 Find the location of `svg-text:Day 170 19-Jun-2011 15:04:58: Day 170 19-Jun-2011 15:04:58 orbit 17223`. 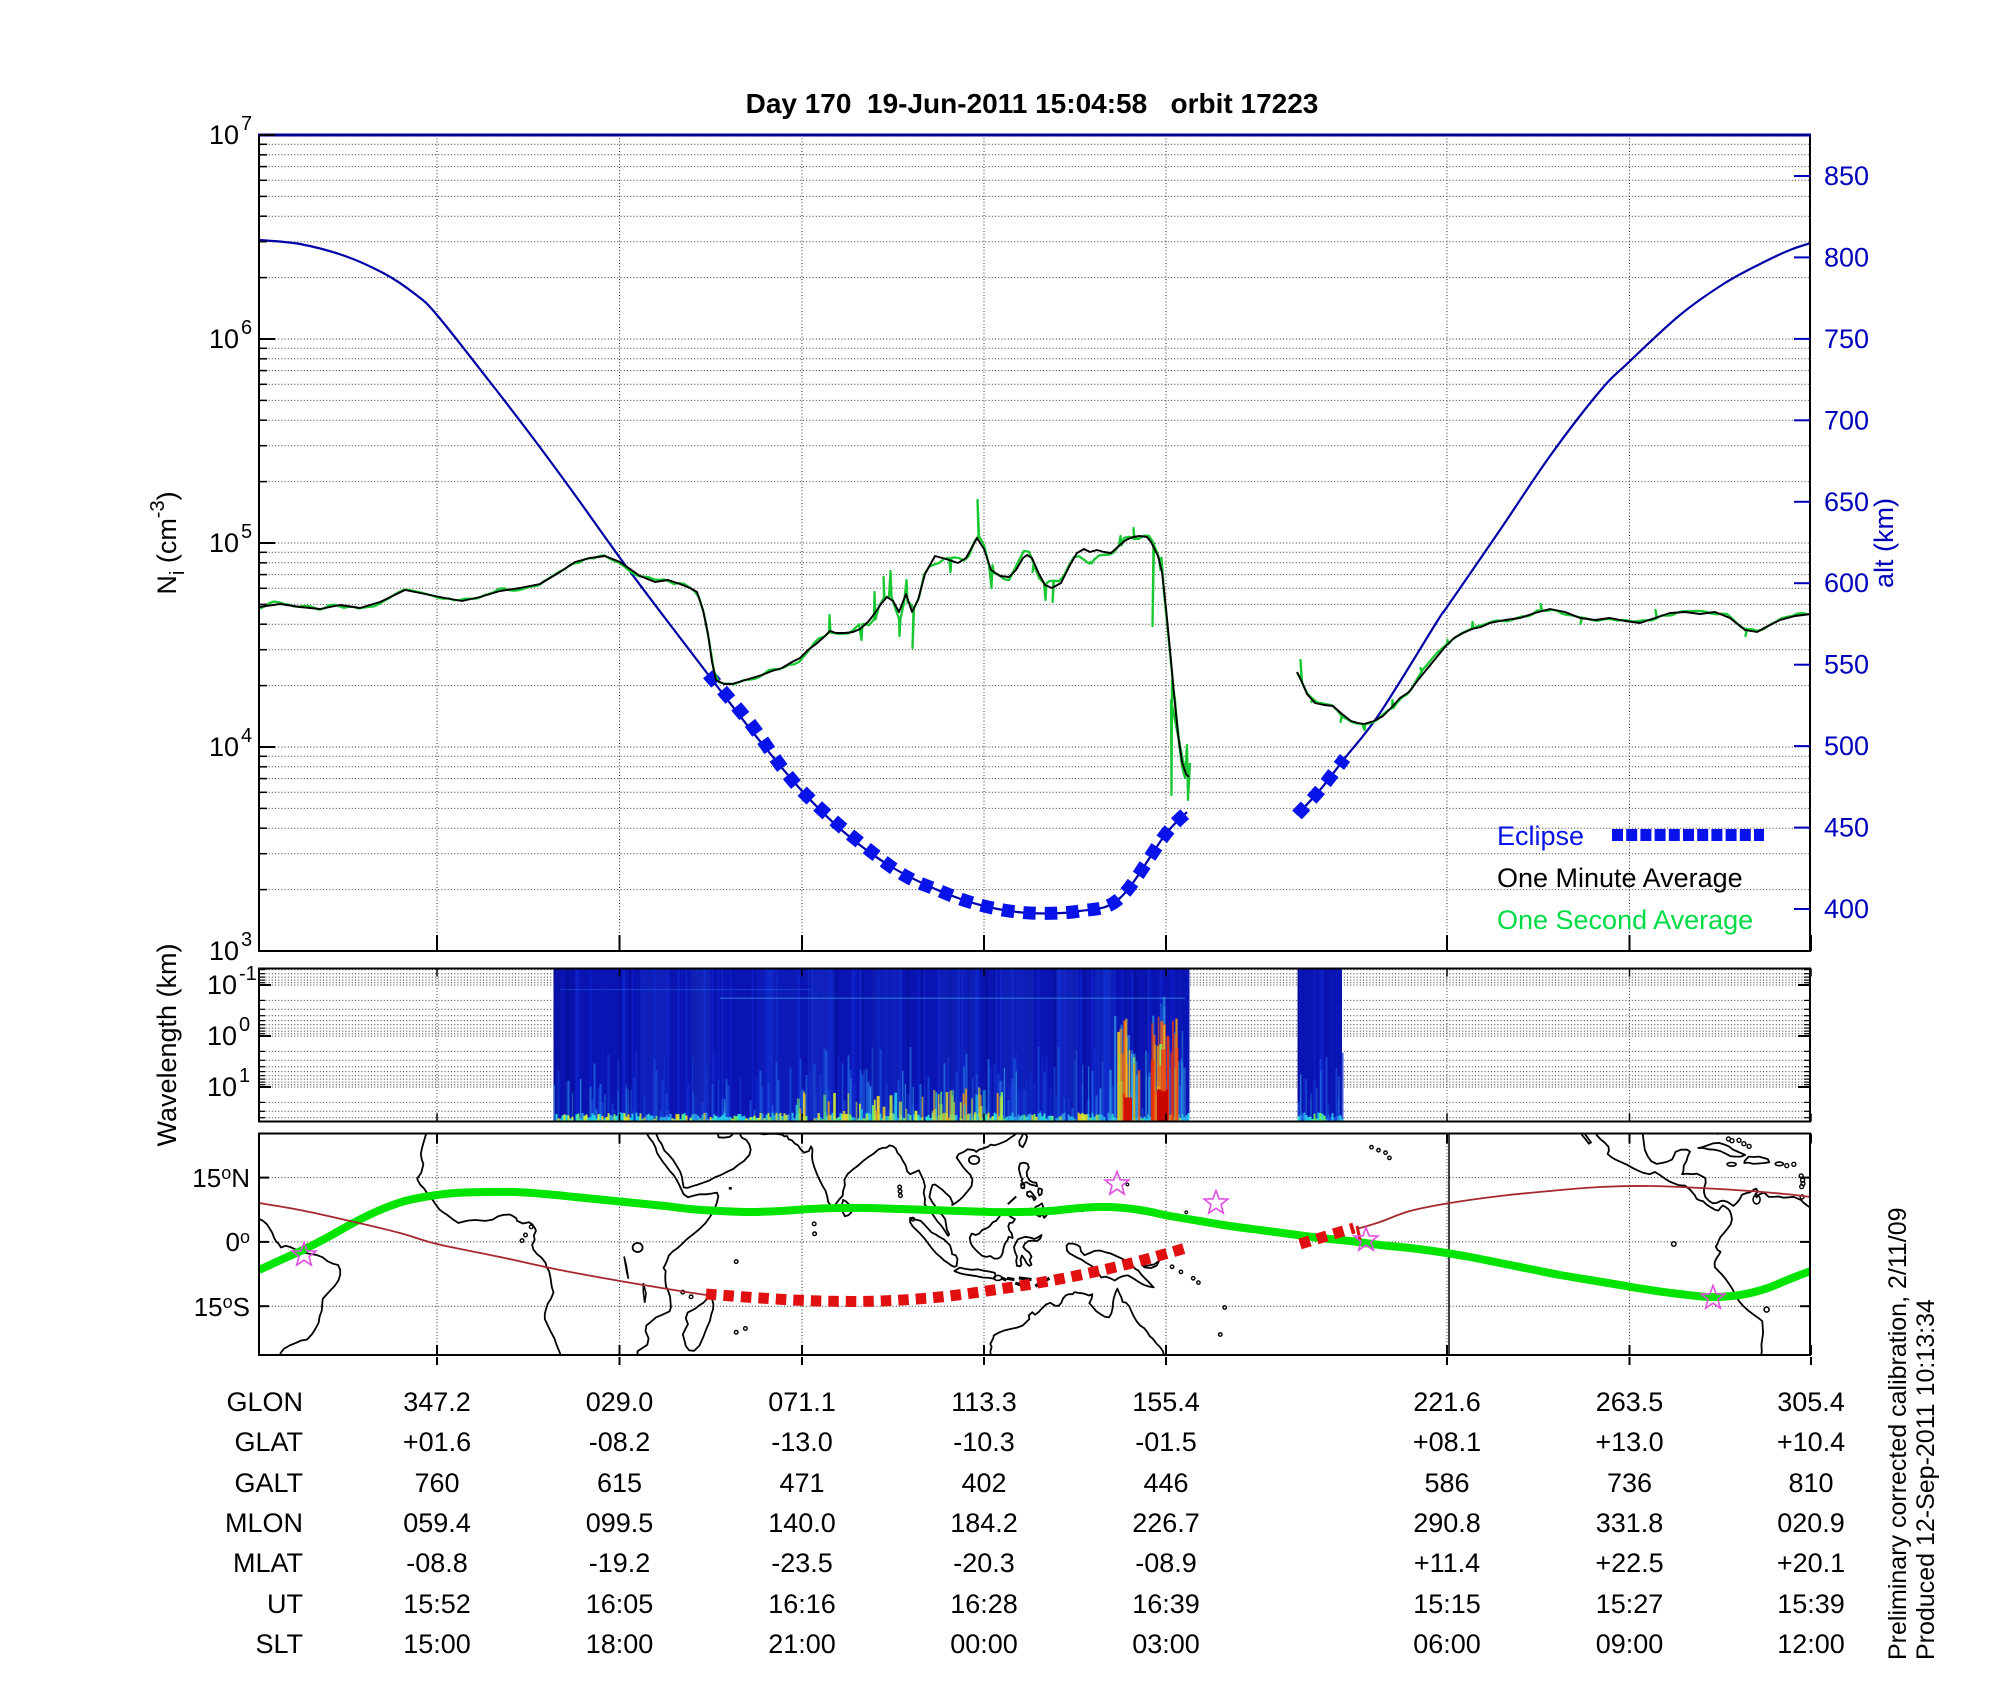

svg-text:Day 170 19-Jun-2011 15:04:58: Day 170 19-Jun-2011 15:04:58 orbit 17223 is located at coordinates (1032, 103).